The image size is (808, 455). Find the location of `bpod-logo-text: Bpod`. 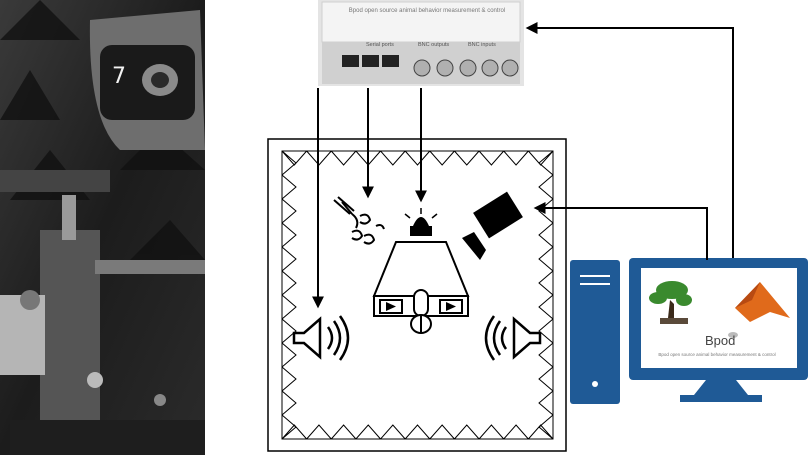

bpod-logo-text: Bpod is located at coordinates (720, 340).